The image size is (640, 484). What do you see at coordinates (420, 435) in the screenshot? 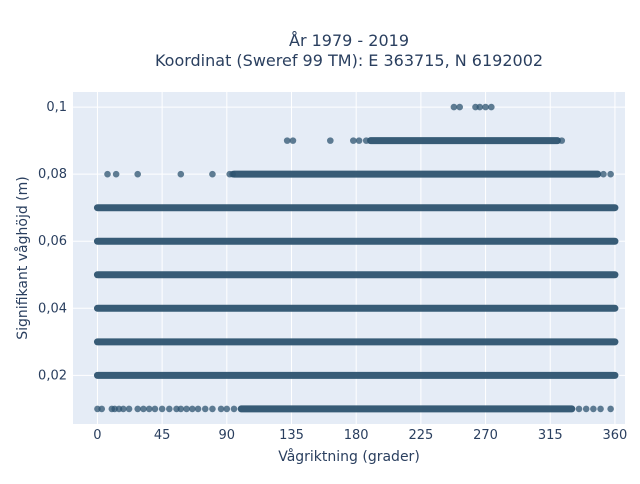
I see `x-tick-label: 225` at bounding box center [420, 435].